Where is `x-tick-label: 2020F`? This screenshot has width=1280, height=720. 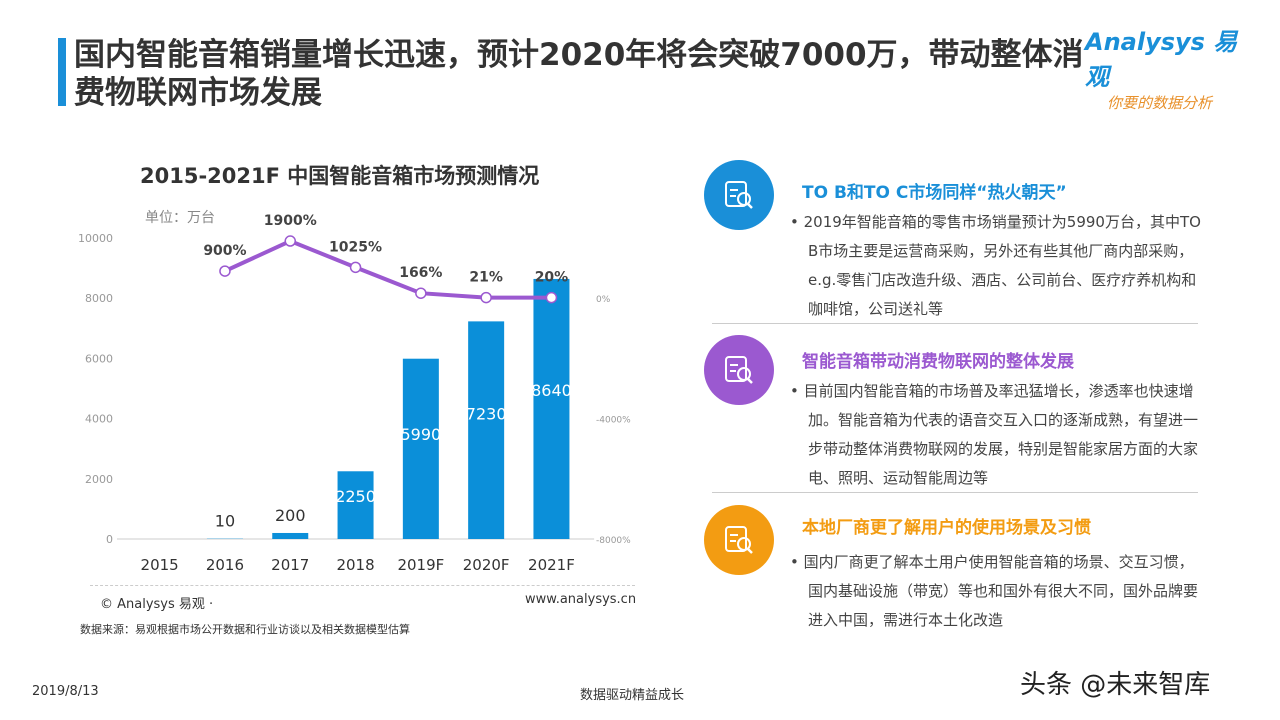 x-tick-label: 2020F is located at coordinates (486, 565).